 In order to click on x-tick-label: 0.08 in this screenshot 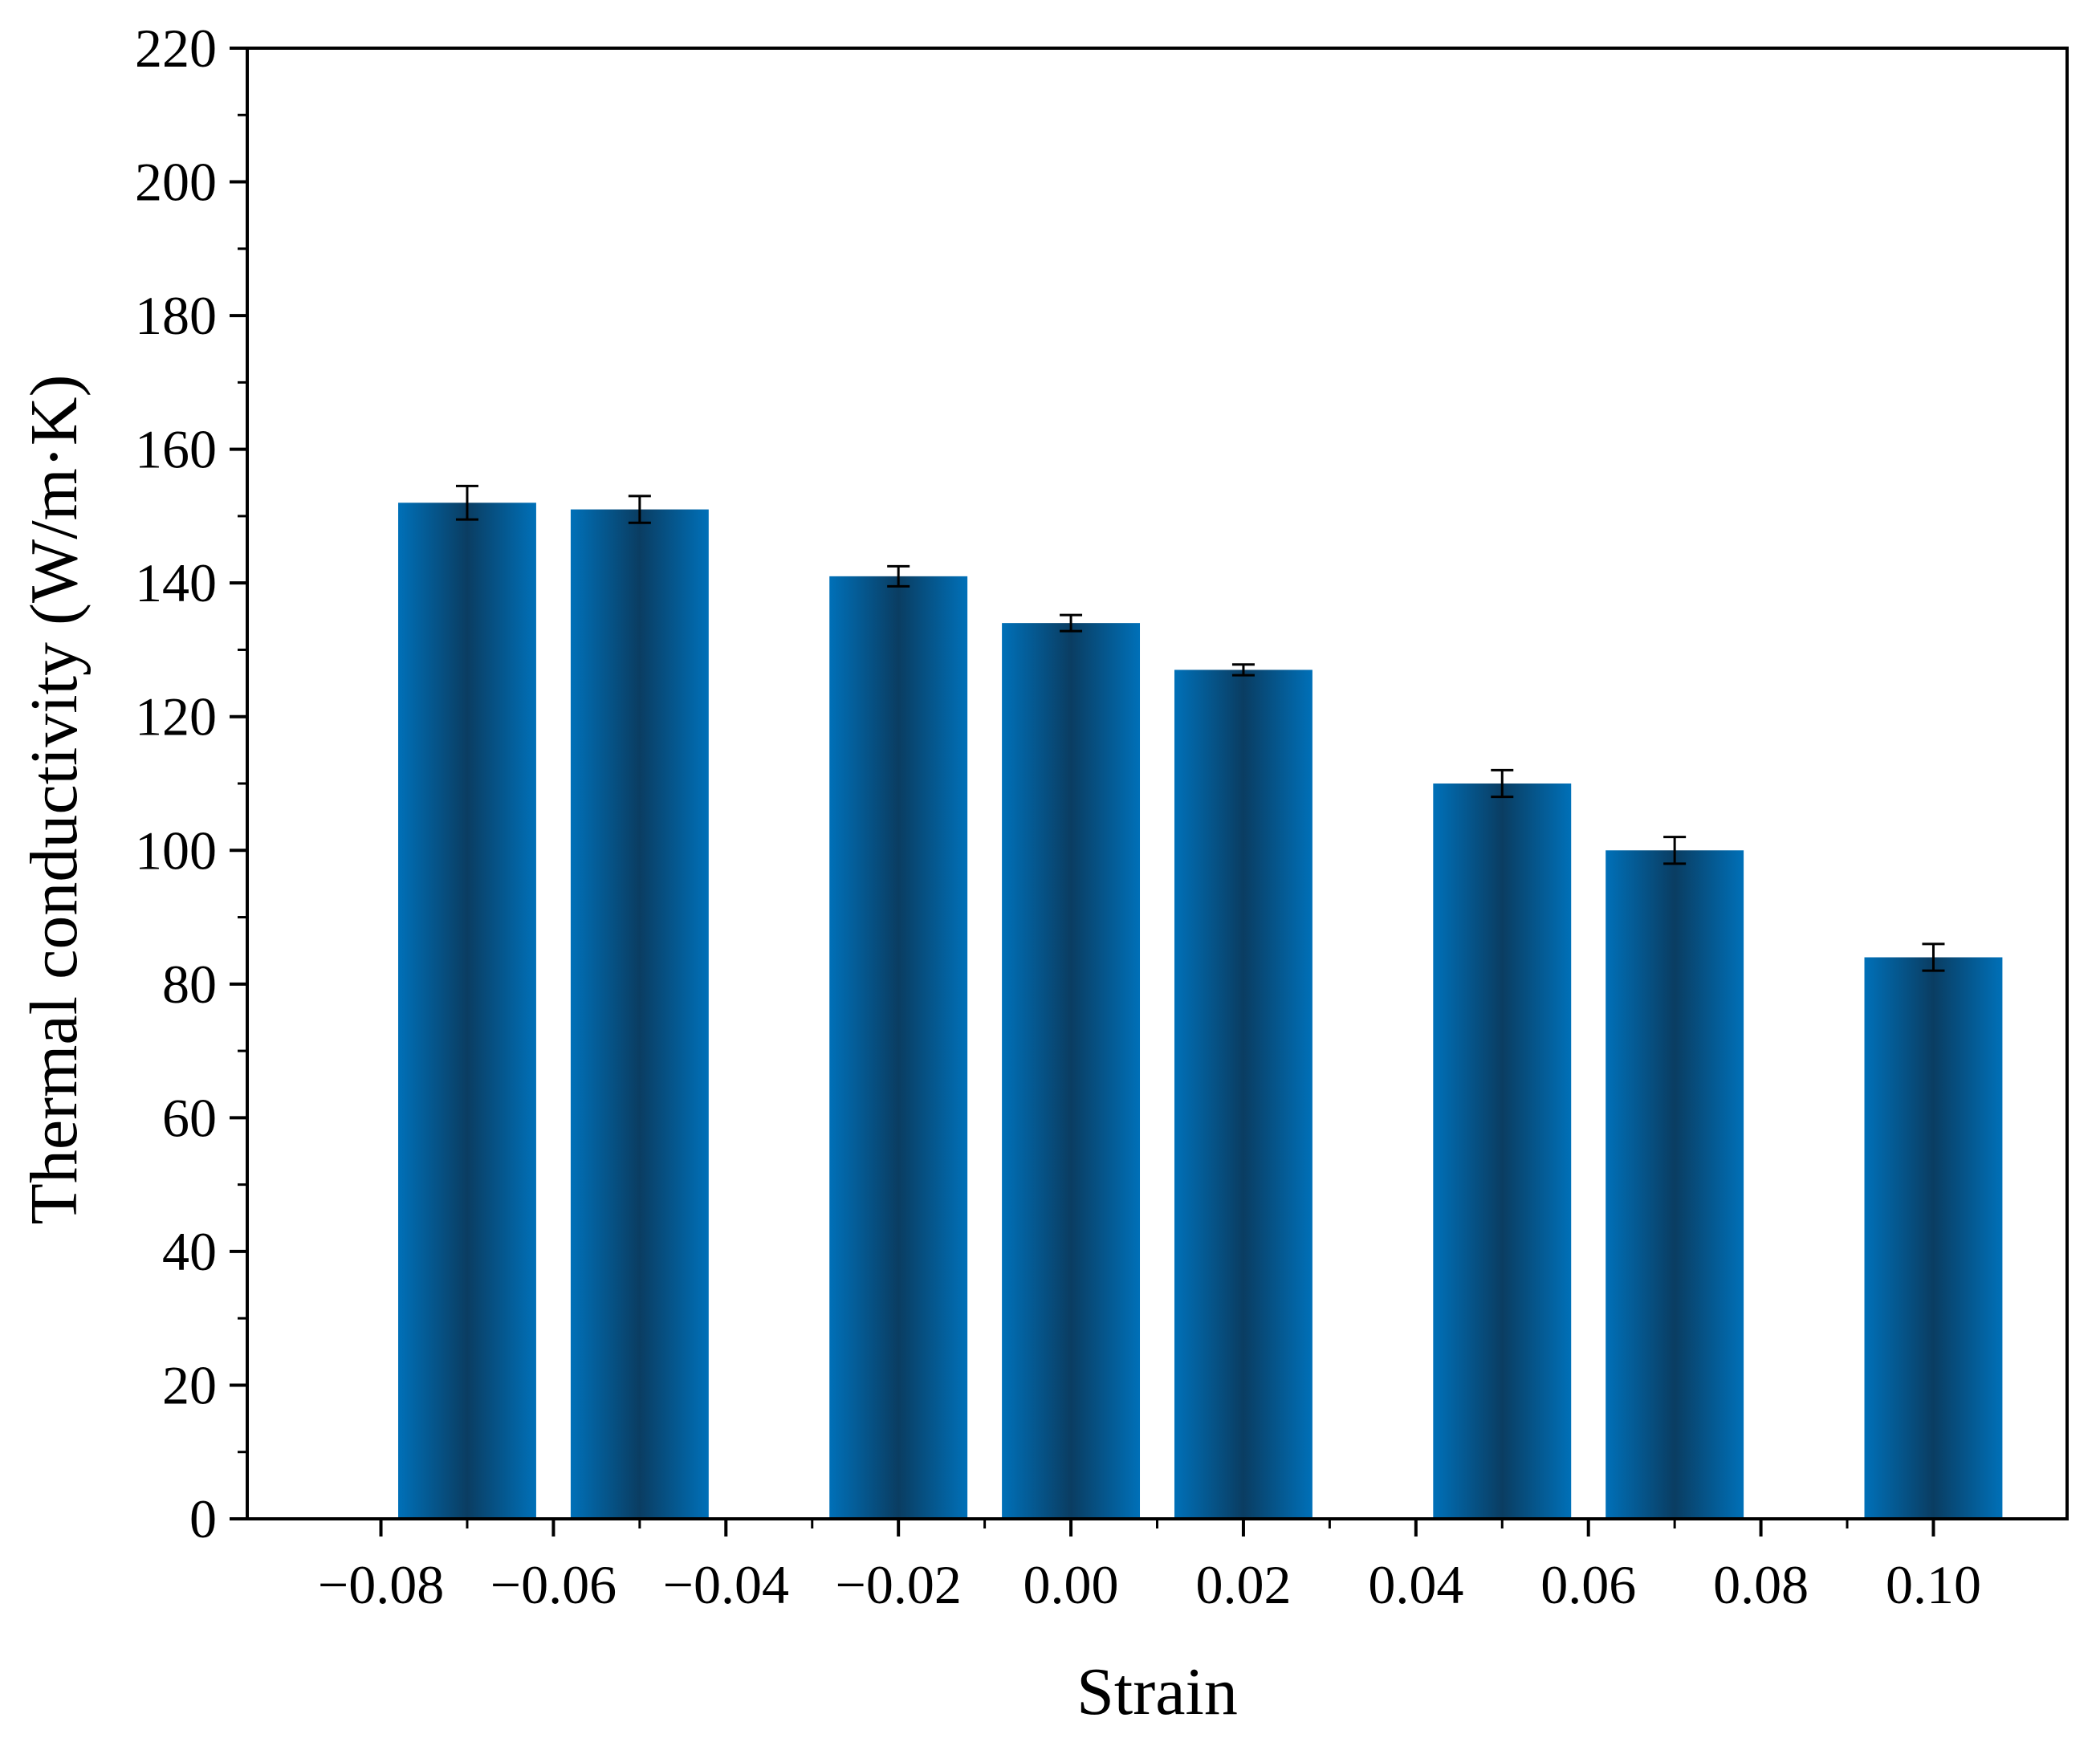, I will do `click(1761, 1585)`.